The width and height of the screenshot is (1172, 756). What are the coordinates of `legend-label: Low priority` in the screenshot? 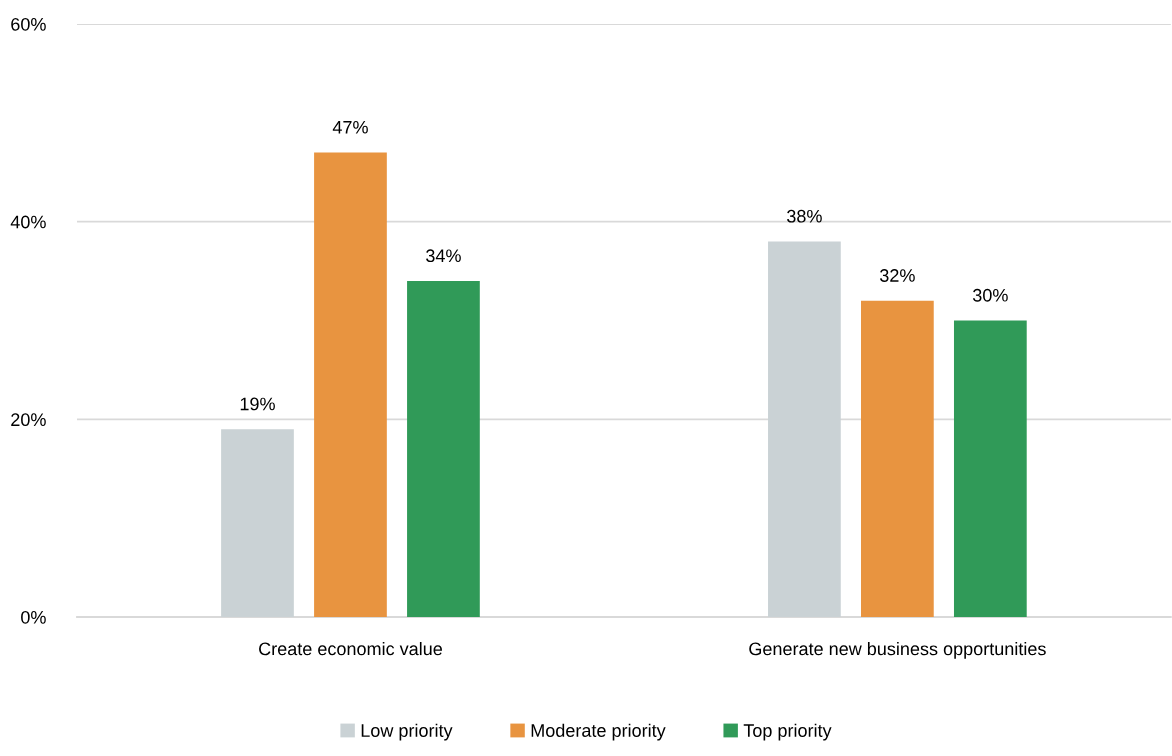 It's located at (407, 732).